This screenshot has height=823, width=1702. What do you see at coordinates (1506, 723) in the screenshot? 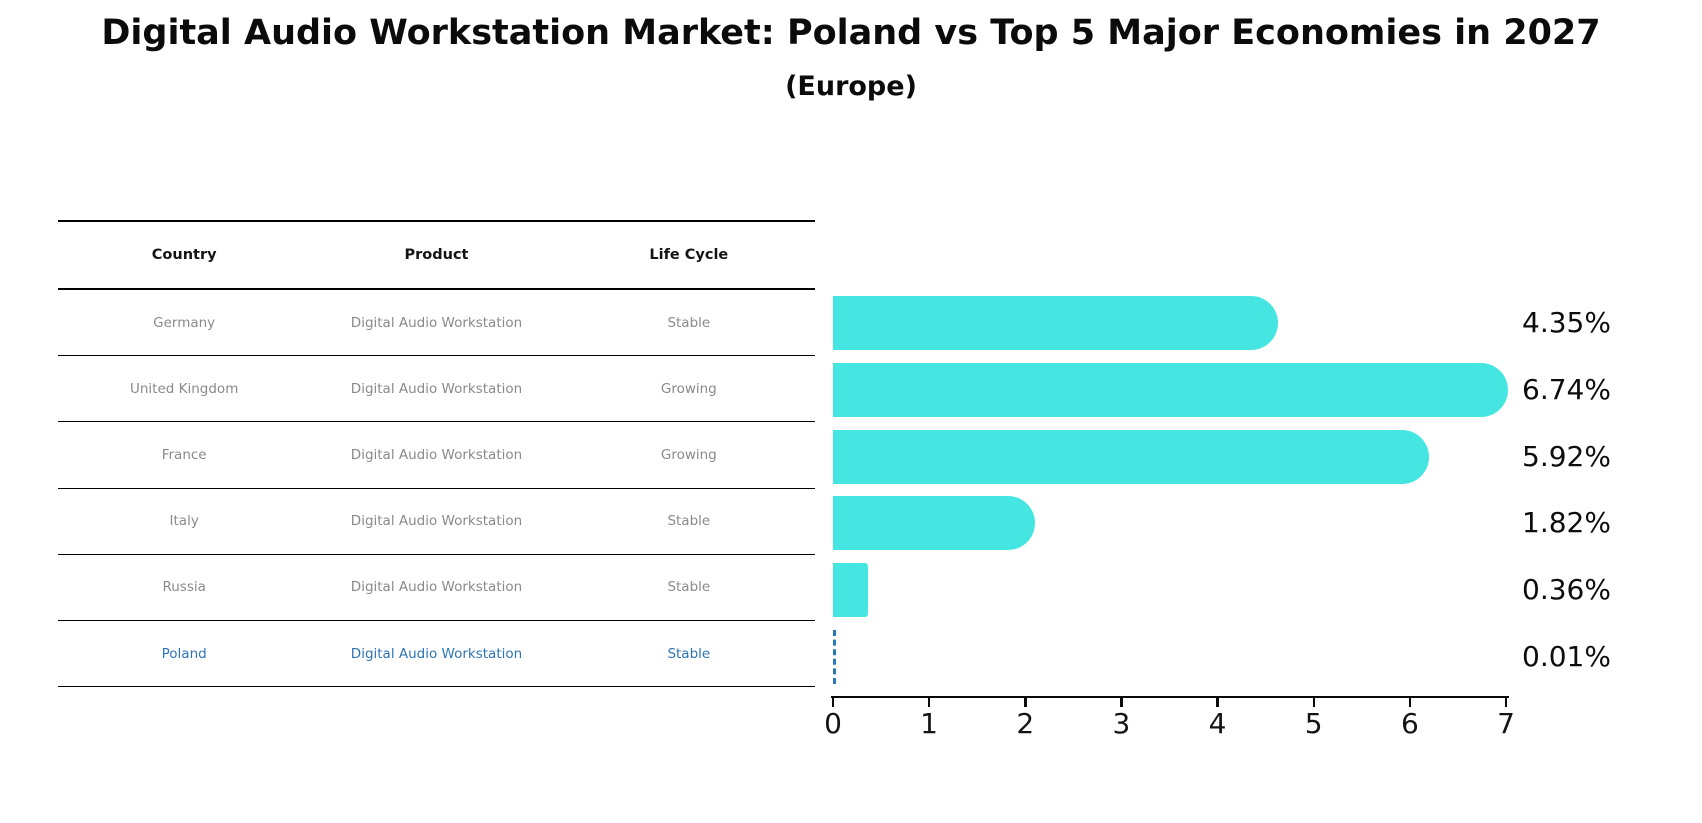
I see `x-axis-tick-label-7: 7` at bounding box center [1506, 723].